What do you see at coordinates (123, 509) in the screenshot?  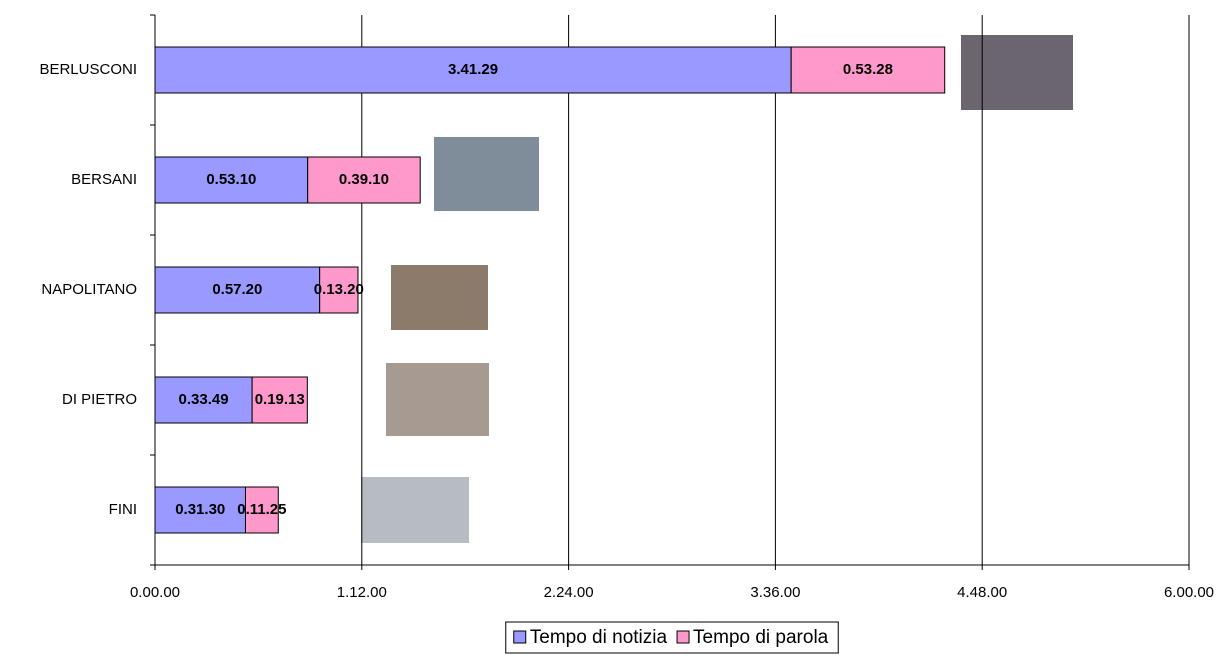 I see `y-tick-label: FINI` at bounding box center [123, 509].